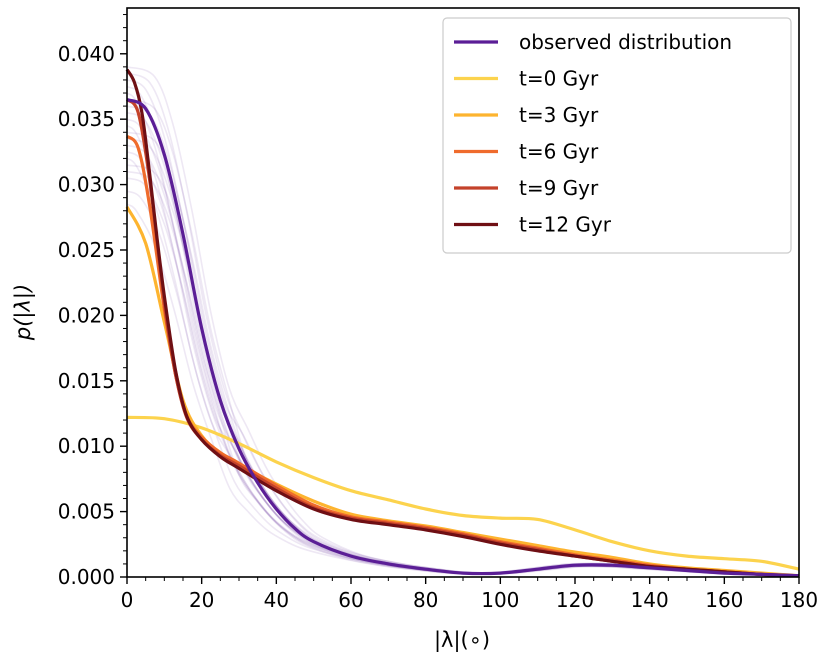 Image resolution: width=831 pixels, height=659 pixels. I want to click on x-tick-label: 180, so click(799, 600).